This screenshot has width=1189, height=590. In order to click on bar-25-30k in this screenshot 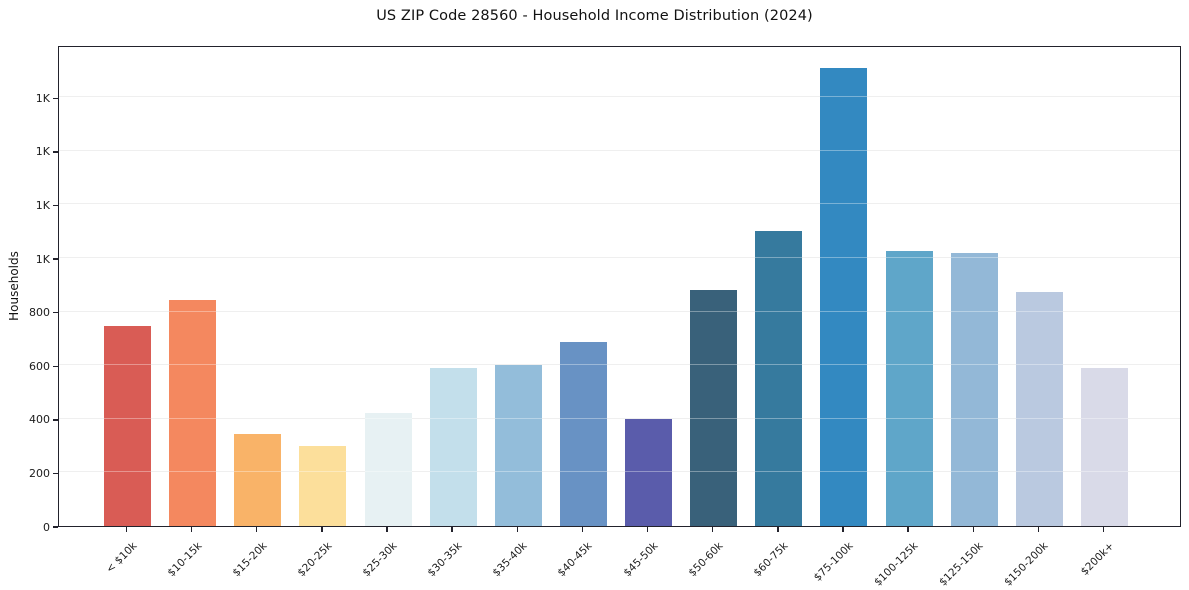, I will do `click(388, 469)`.